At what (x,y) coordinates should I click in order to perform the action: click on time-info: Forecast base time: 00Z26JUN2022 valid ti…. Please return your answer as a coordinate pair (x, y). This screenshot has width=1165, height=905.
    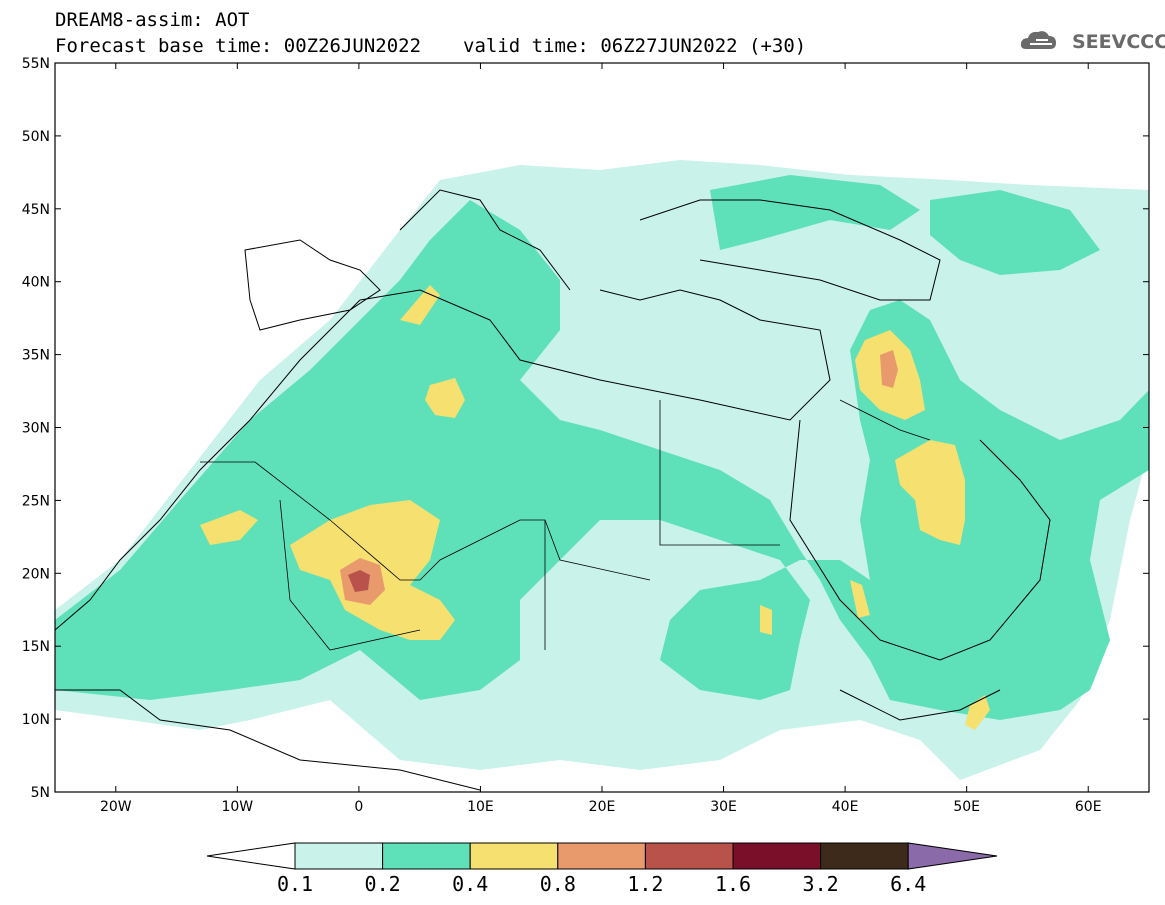
    Looking at the image, I should click on (430, 46).